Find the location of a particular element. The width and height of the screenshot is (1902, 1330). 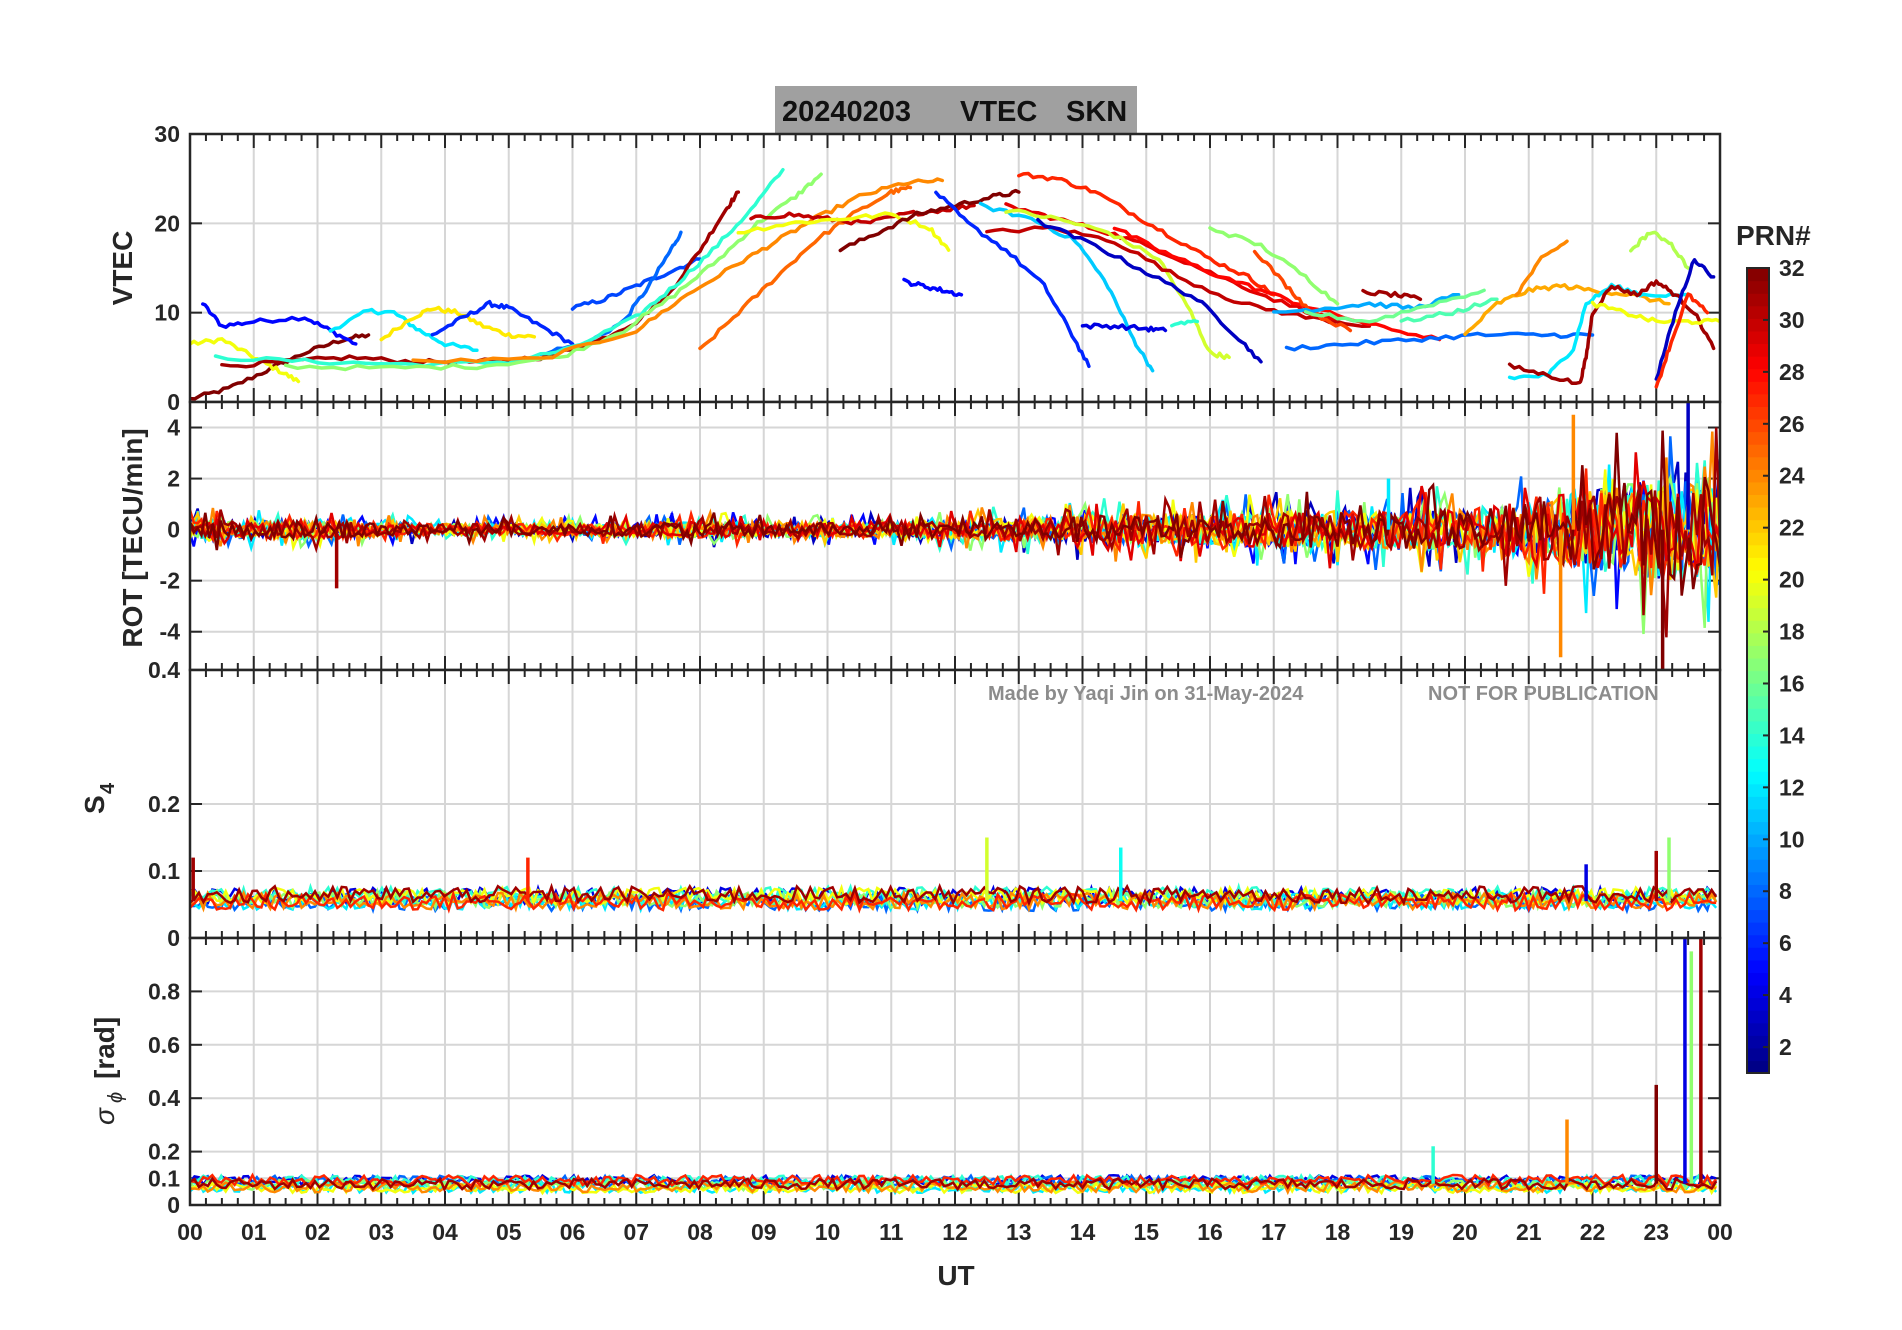

x-tick-label: 22 is located at coordinates (1593, 1232).